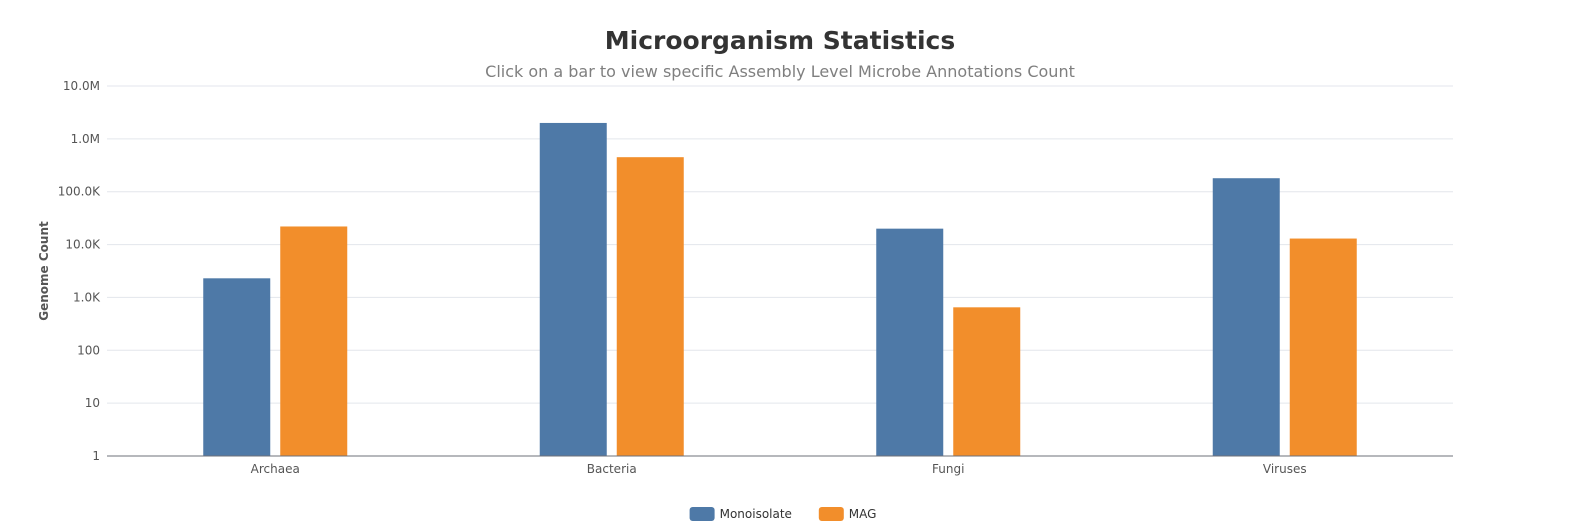  I want to click on x-tick-label: Archaea, so click(275, 469).